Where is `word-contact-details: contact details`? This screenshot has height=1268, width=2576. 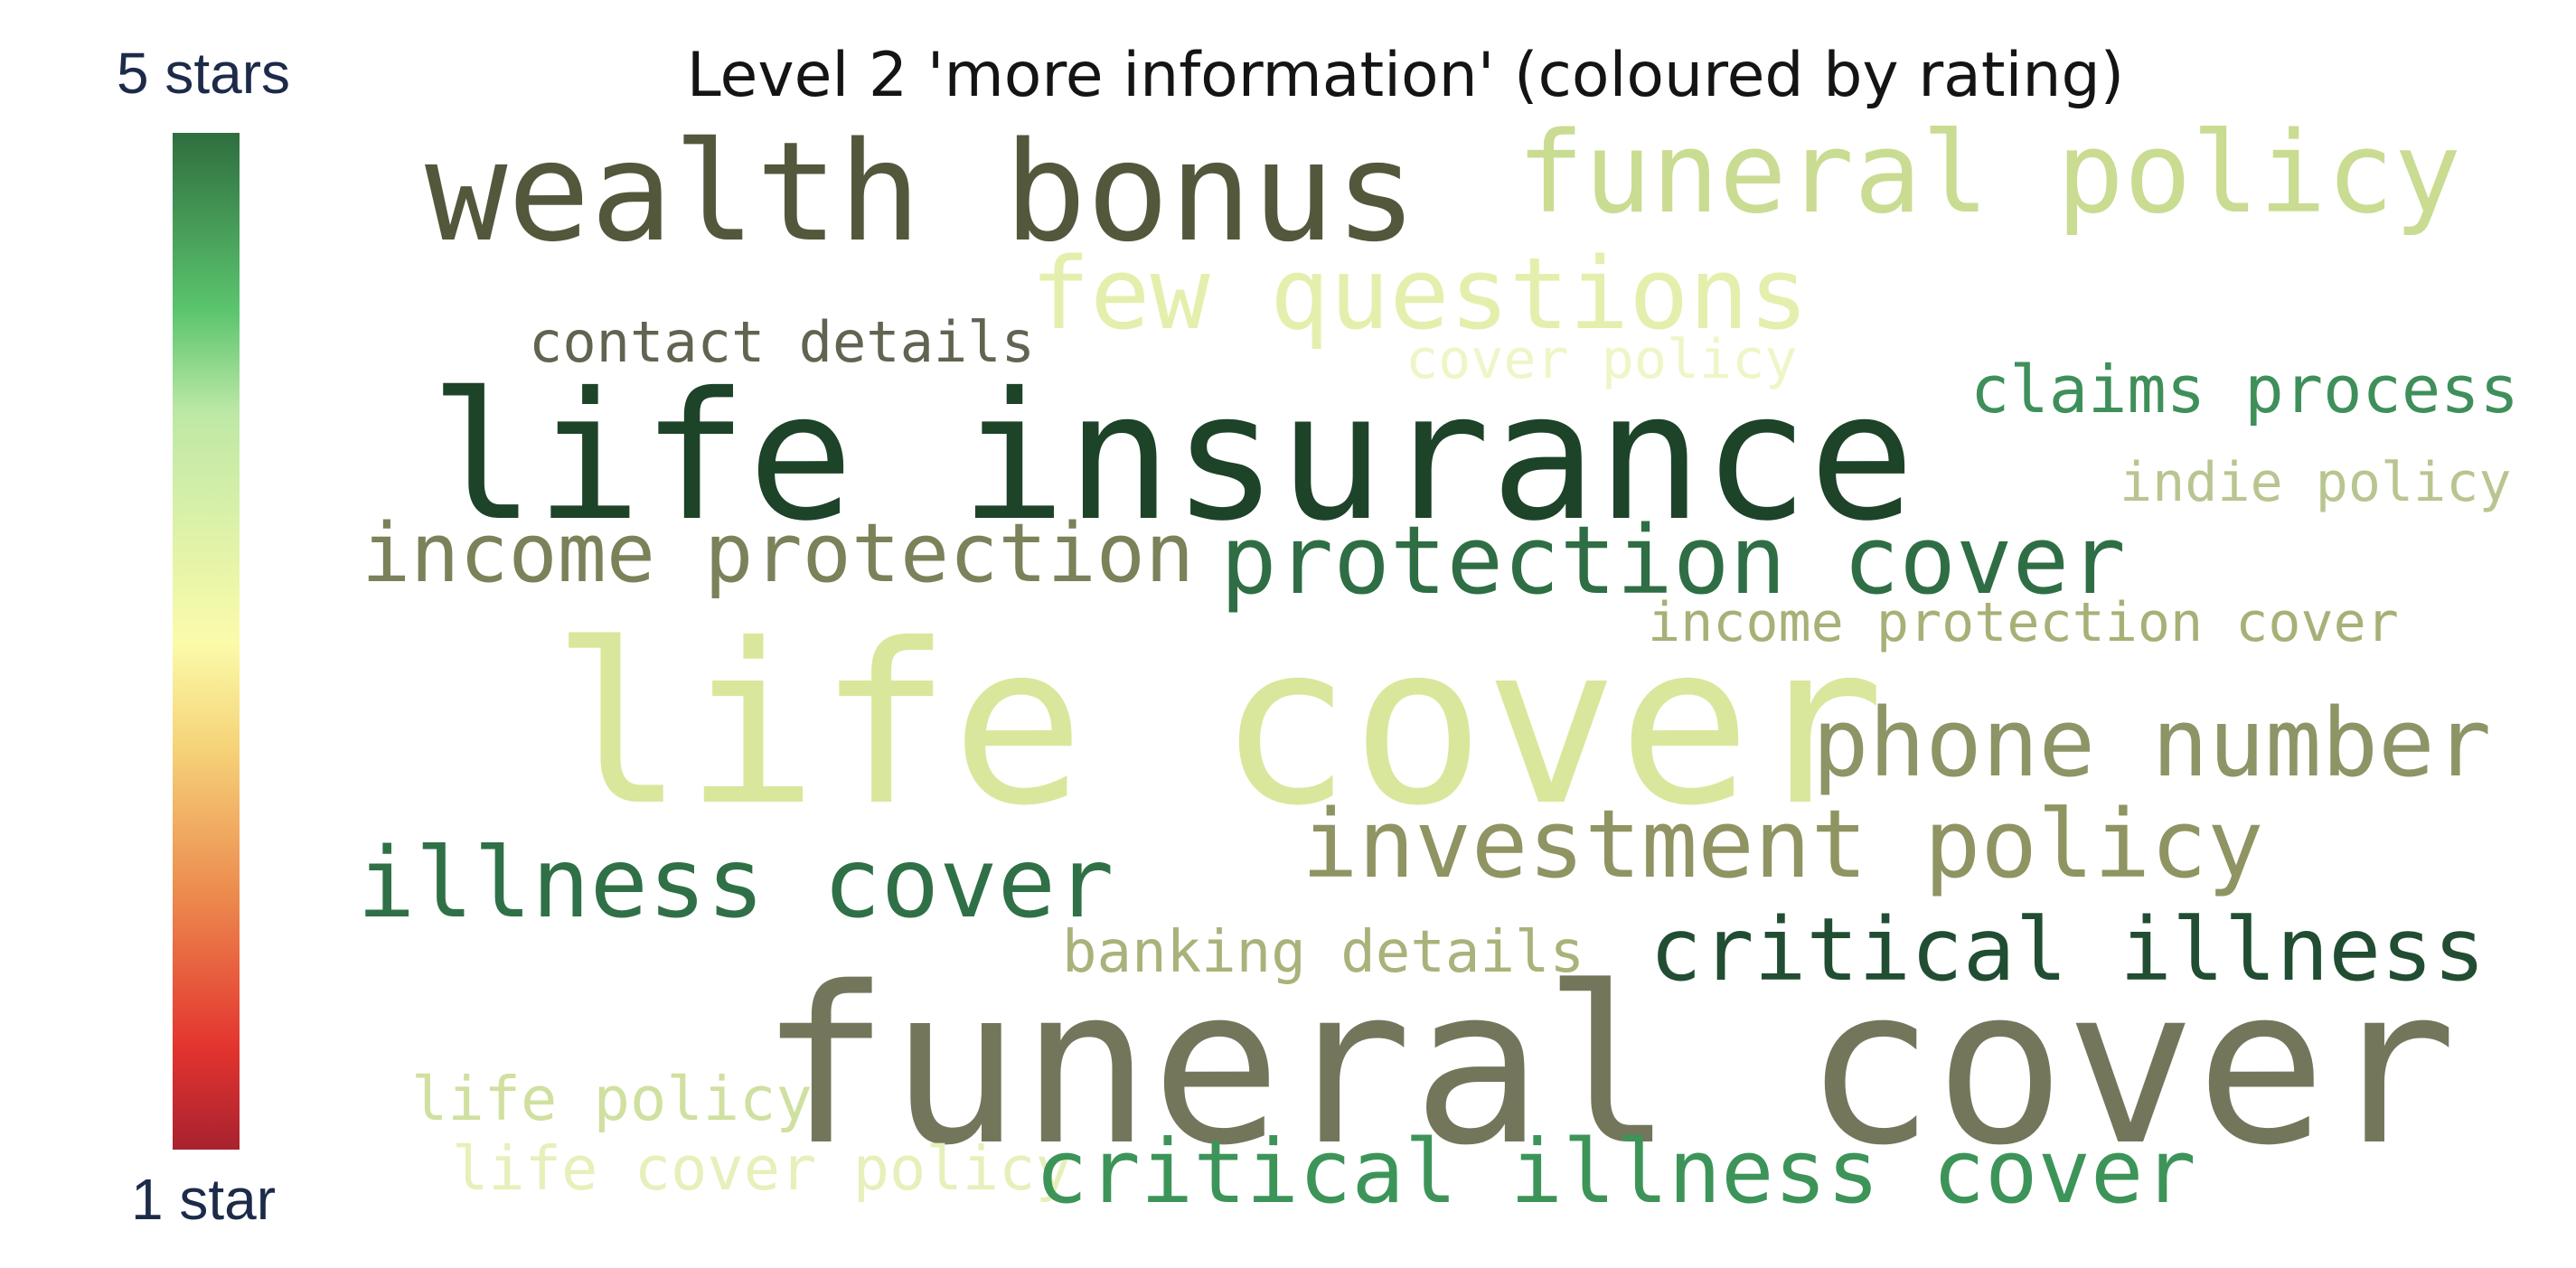
word-contact-details: contact details is located at coordinates (782, 342).